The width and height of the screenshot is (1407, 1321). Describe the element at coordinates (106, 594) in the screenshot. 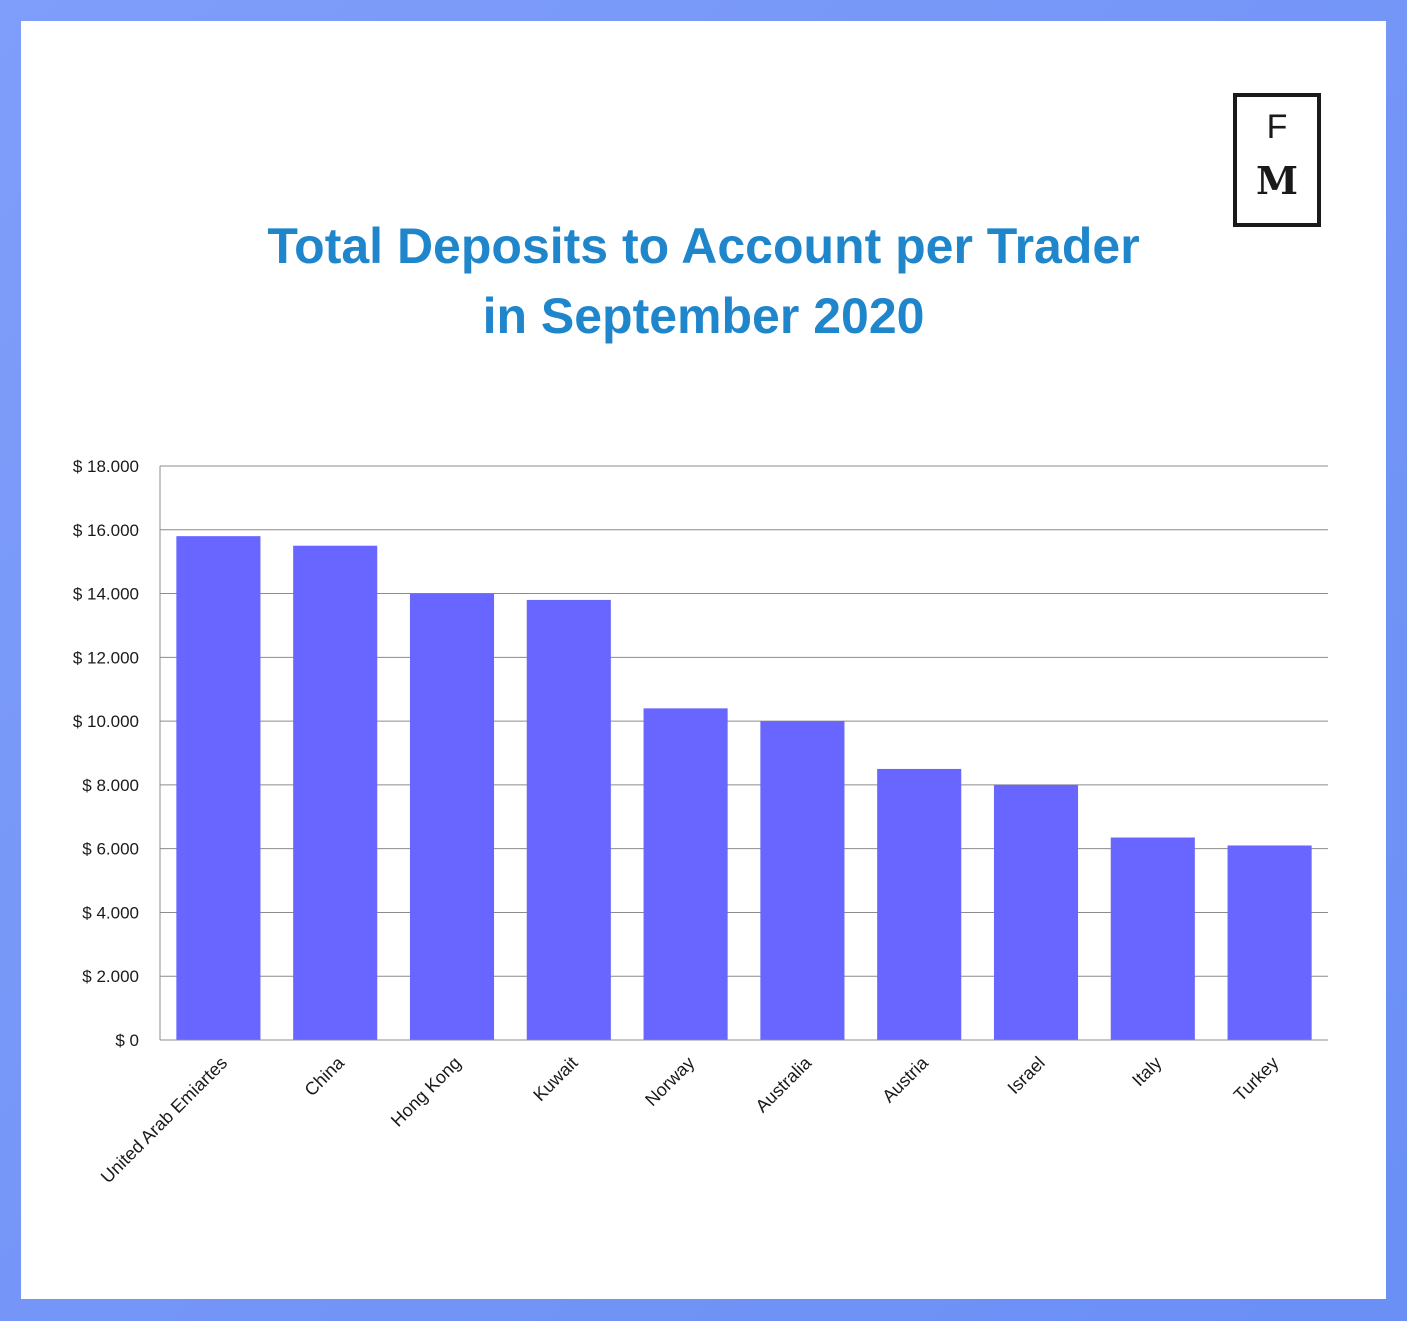

I see `y-tick-label: $ 14.000` at that location.